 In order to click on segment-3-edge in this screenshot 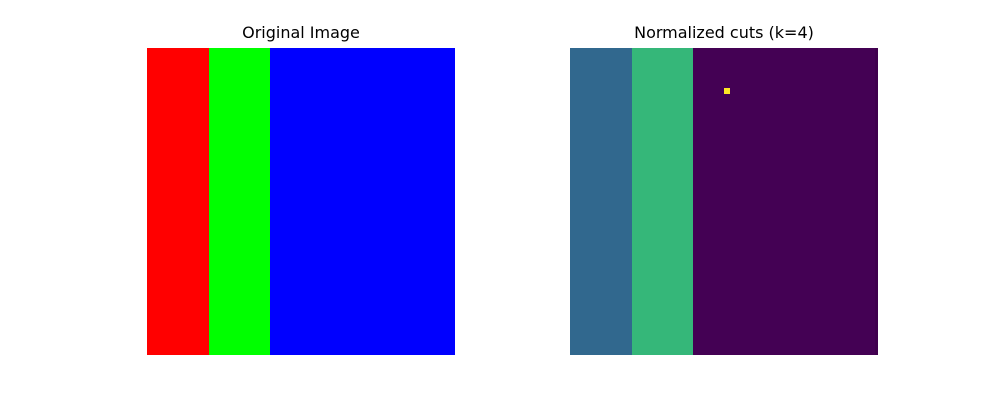, I will do `click(876, 201)`.